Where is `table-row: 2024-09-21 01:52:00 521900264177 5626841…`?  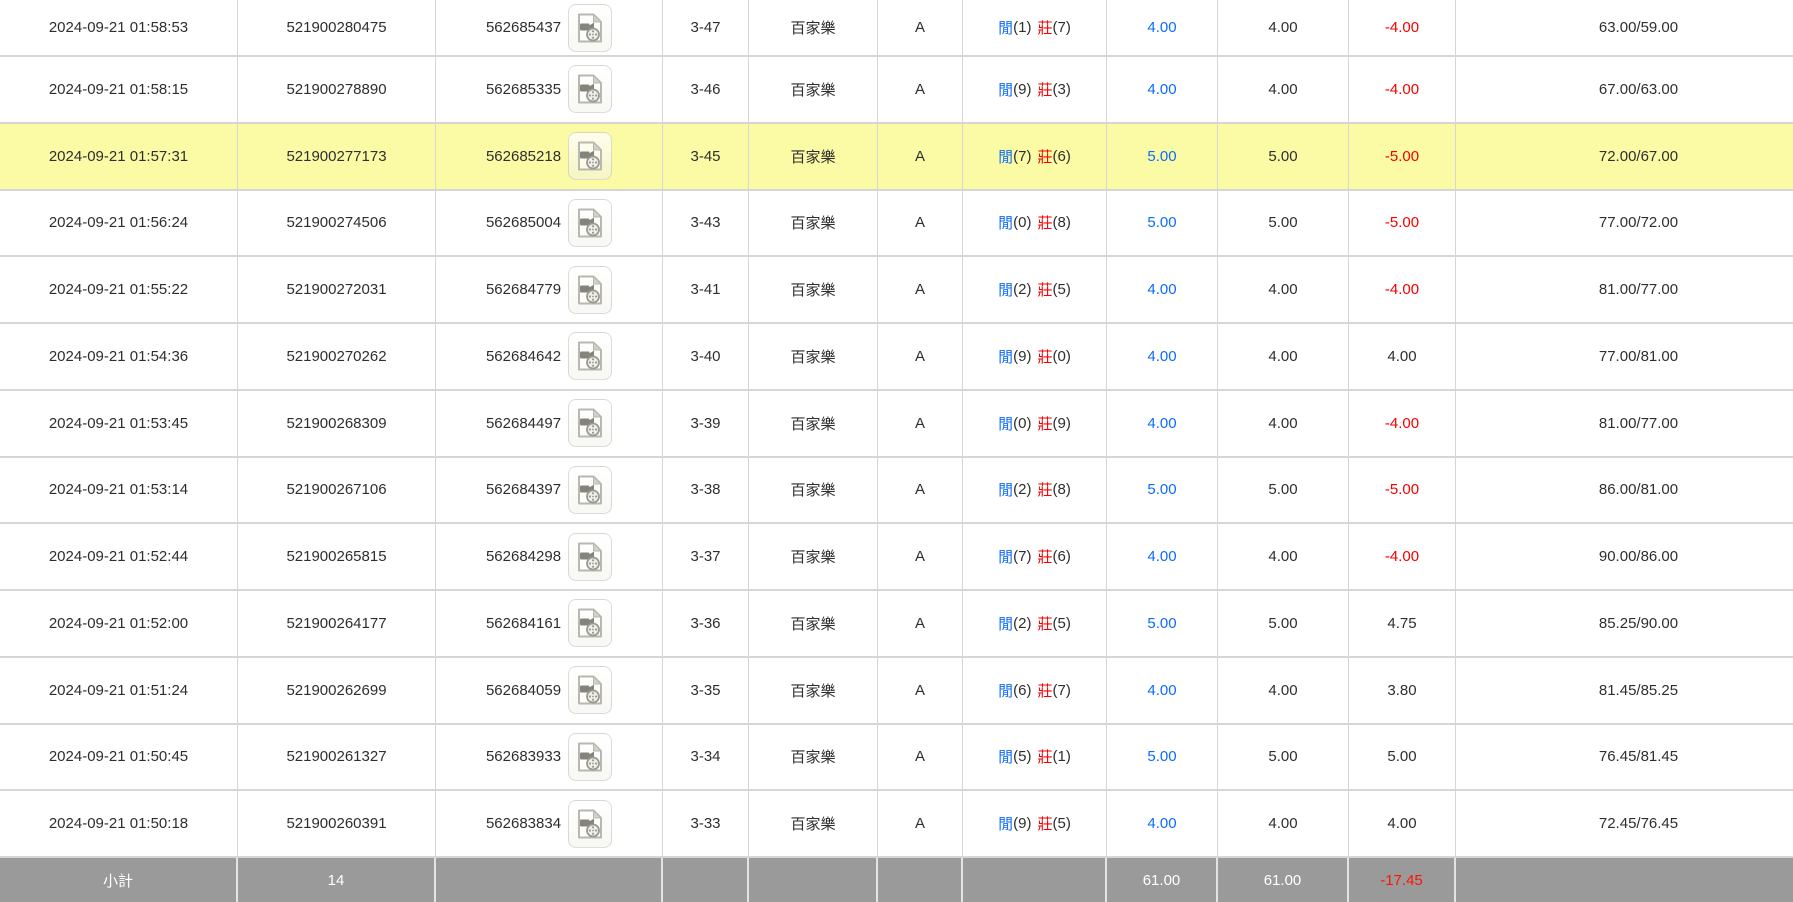 table-row: 2024-09-21 01:52:00 521900264177 5626841… is located at coordinates (896, 624).